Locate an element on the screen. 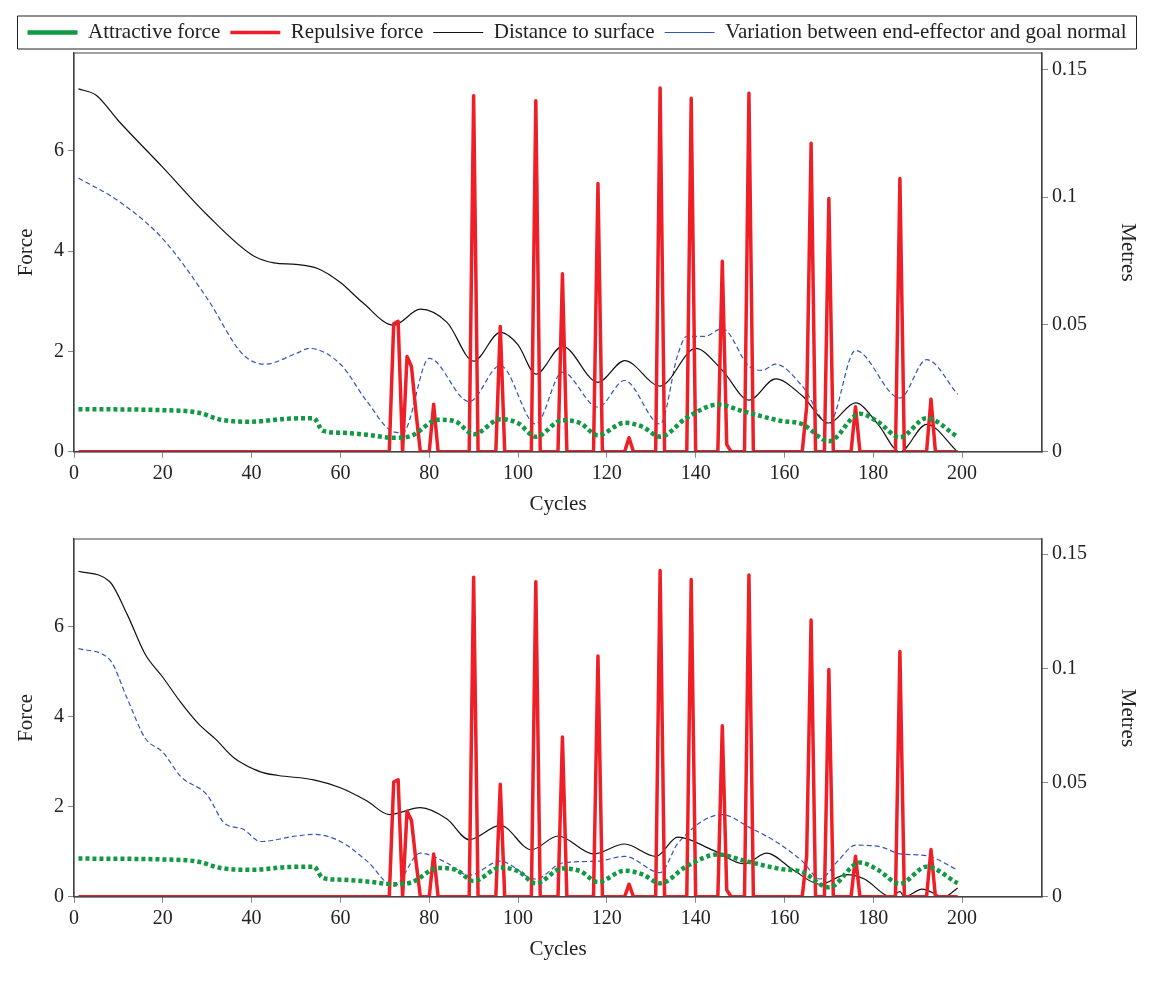 This screenshot has height=983, width=1155. legend-label: Variation between end-effector and goal normal is located at coordinates (926, 31).